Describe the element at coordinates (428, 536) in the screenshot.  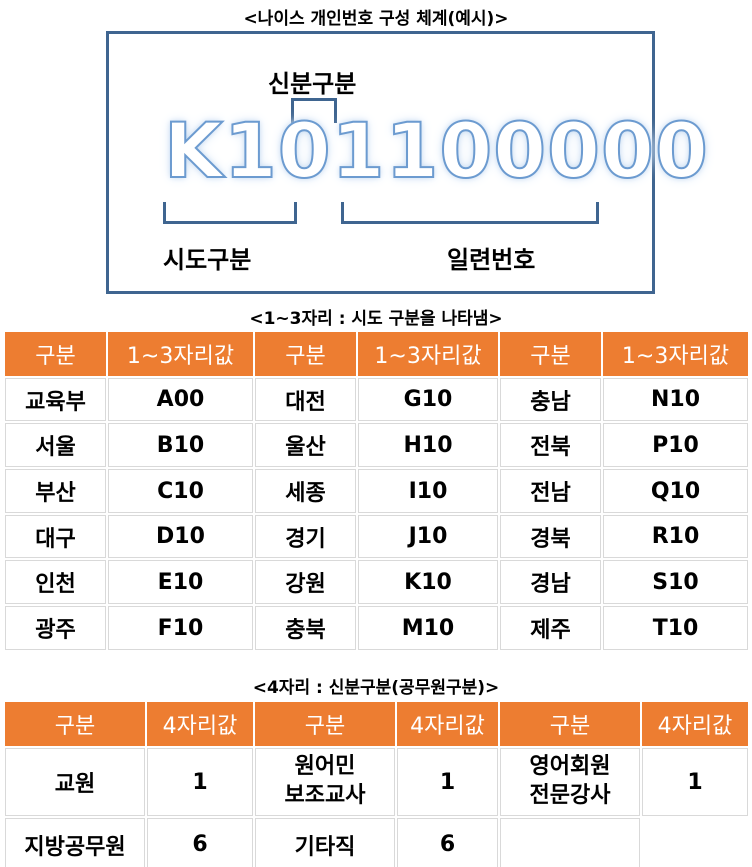
I see `region-code: J10` at that location.